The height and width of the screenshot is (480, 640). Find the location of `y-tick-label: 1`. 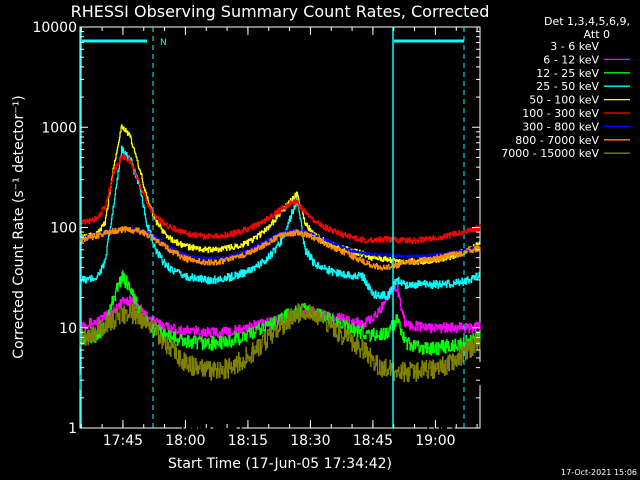

y-tick-label: 1 is located at coordinates (72, 429).